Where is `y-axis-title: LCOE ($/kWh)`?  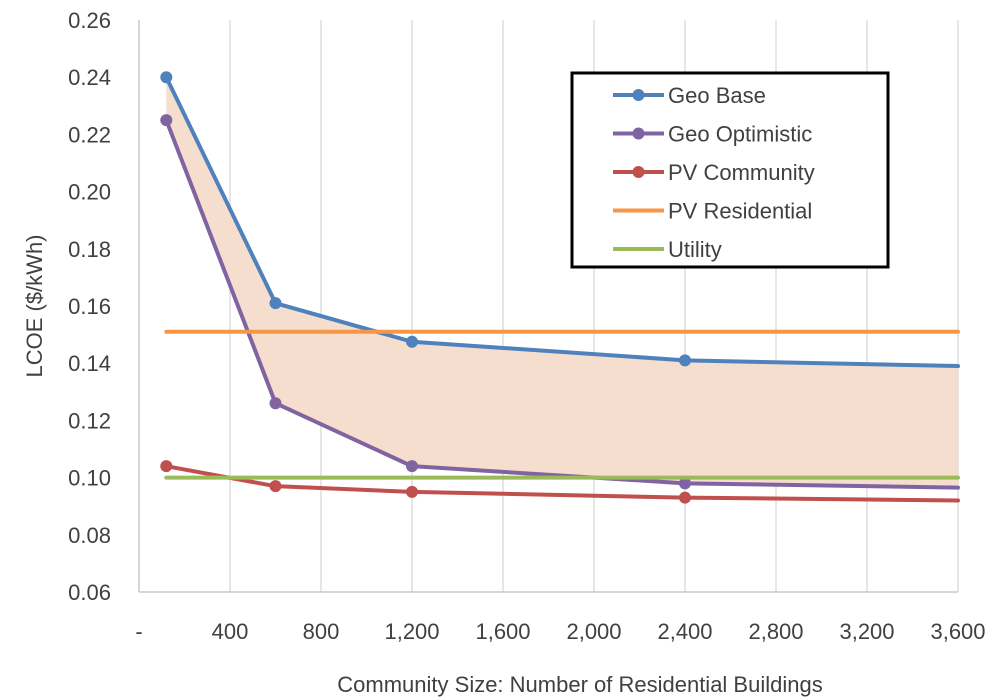
y-axis-title: LCOE ($/kWh) is located at coordinates (34, 305).